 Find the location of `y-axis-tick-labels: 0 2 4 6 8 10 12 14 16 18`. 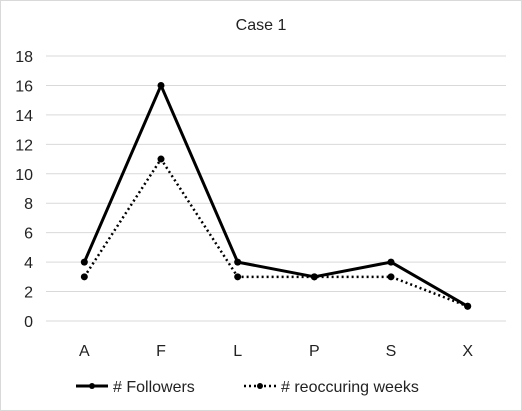

y-axis-tick-labels: 0 2 4 6 8 10 12 14 16 18 is located at coordinates (24, 190).